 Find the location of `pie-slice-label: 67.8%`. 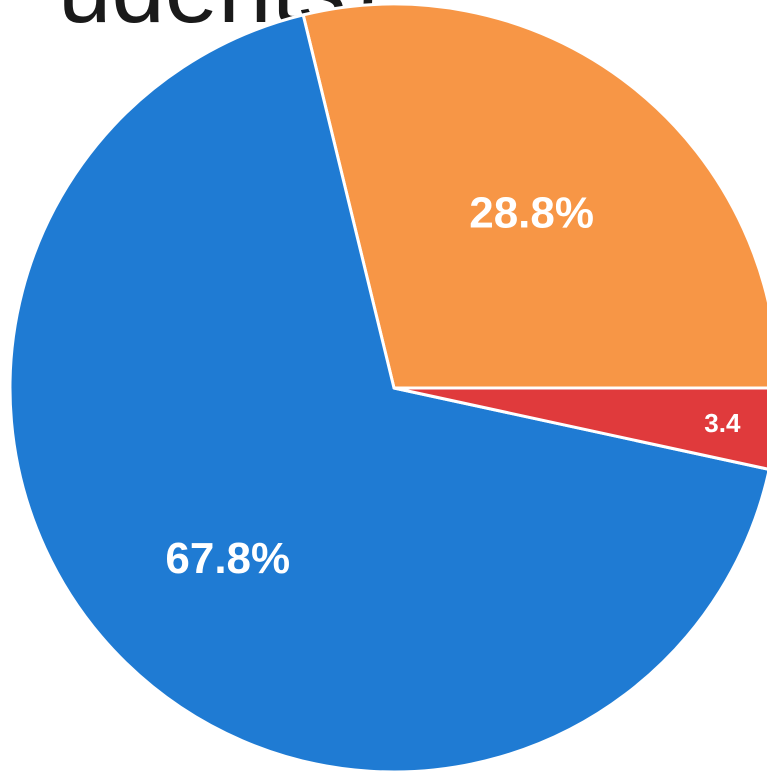

pie-slice-label: 67.8% is located at coordinates (227, 558).